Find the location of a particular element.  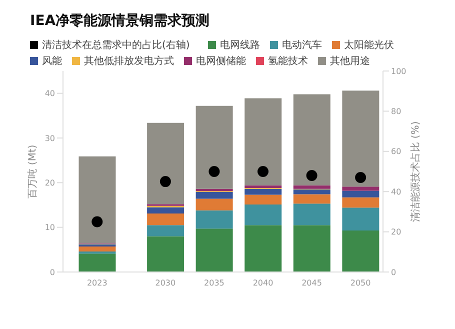

y-tick-label: 20 is located at coordinates (49, 183).